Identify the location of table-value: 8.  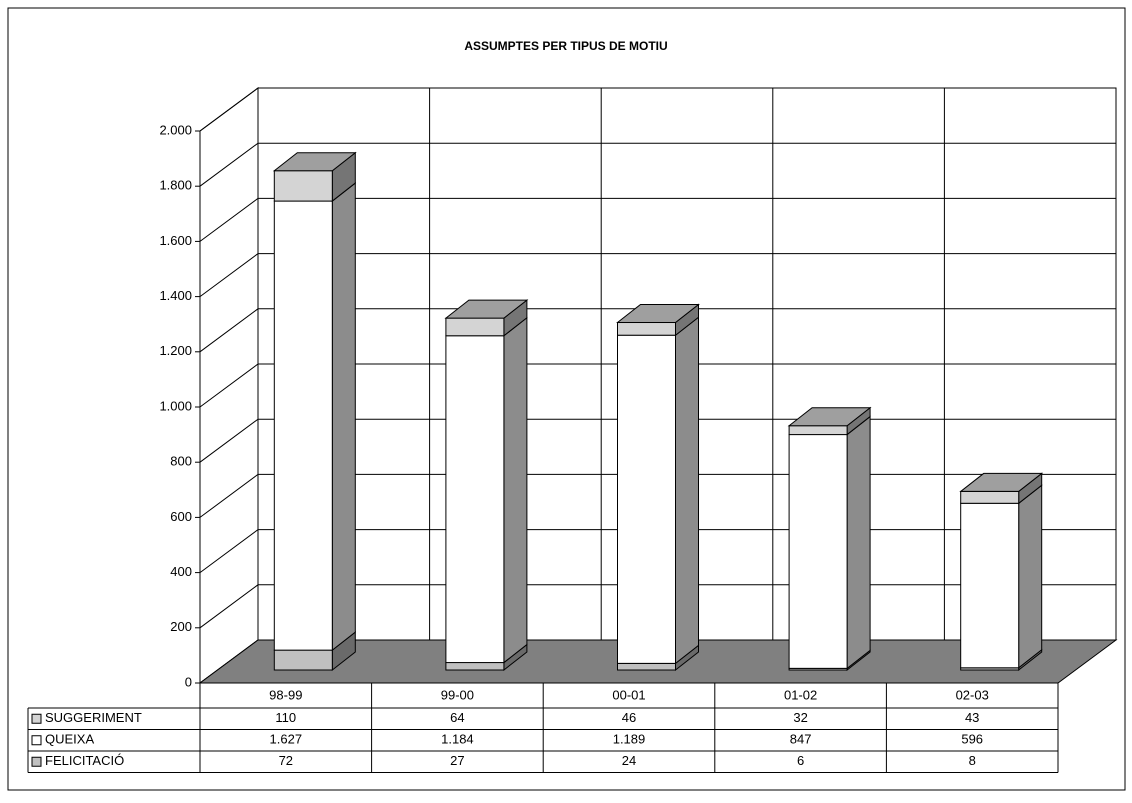
(972, 760).